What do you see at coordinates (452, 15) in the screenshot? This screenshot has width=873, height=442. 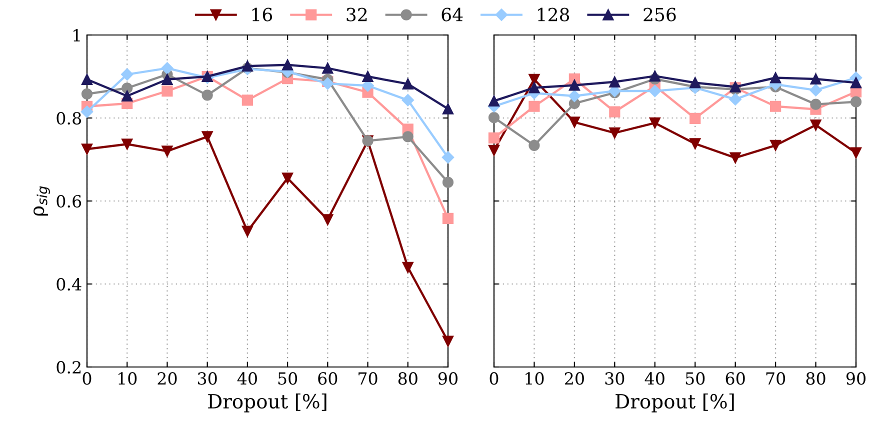 I see `legend-label: 64` at bounding box center [452, 15].